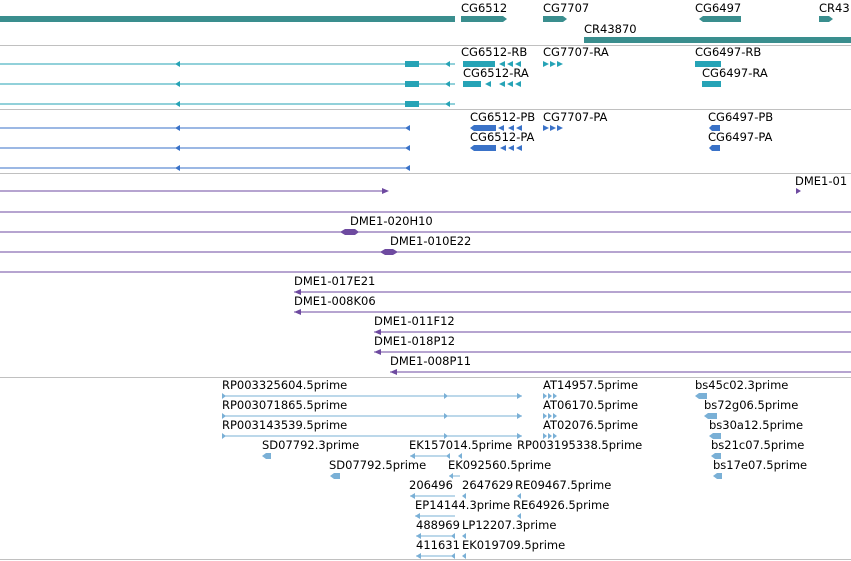 The width and height of the screenshot is (851, 561). I want to click on est-glyph-at14957, so click(550, 396).